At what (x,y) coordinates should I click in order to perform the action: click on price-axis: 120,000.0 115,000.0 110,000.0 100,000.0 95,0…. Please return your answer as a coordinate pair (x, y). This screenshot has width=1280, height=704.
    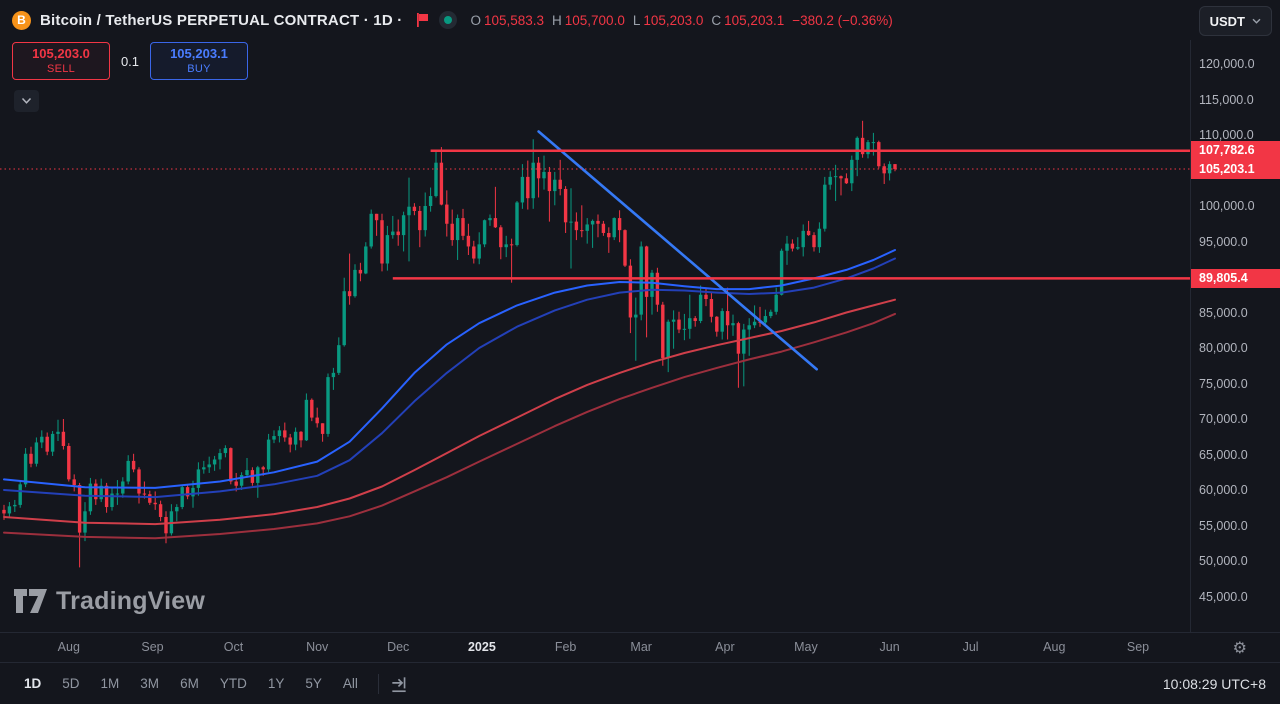
    Looking at the image, I should click on (1235, 336).